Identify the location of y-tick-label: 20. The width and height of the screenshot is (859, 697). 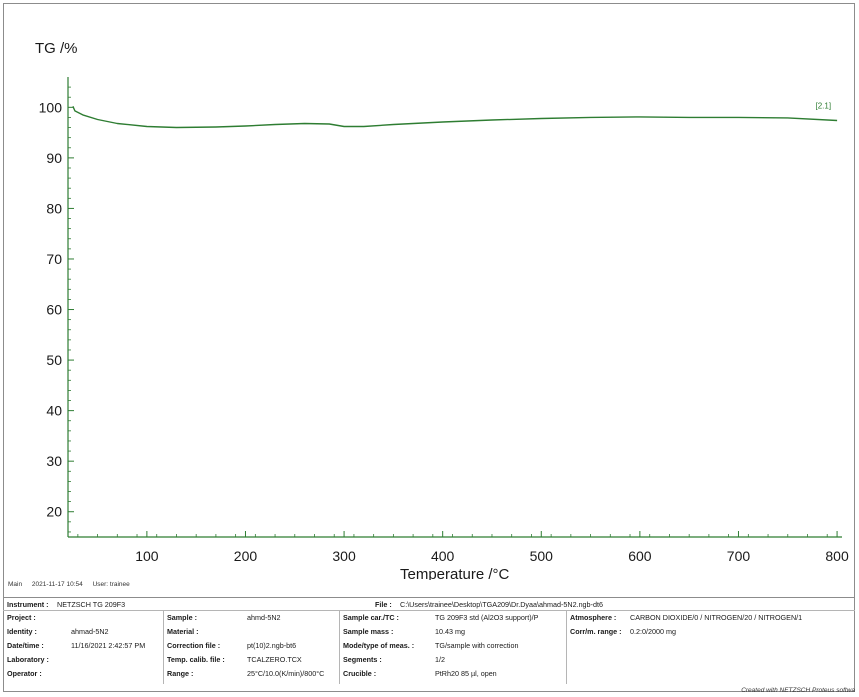
(54, 512).